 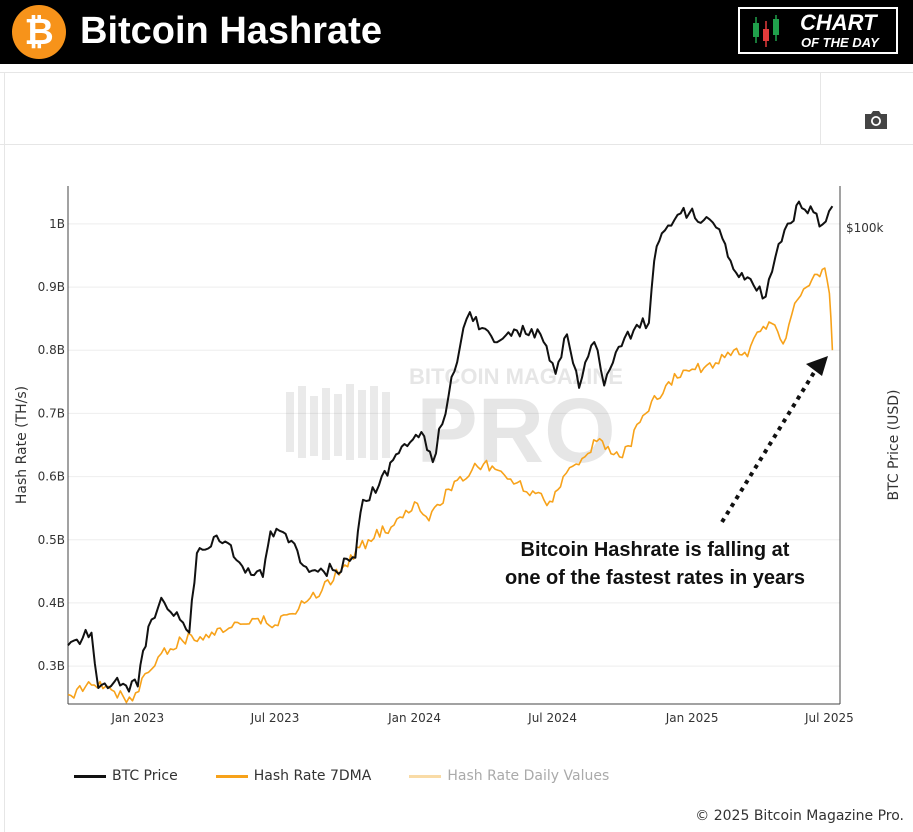 What do you see at coordinates (51, 540) in the screenshot?
I see `y-tick-label: 0.5B` at bounding box center [51, 540].